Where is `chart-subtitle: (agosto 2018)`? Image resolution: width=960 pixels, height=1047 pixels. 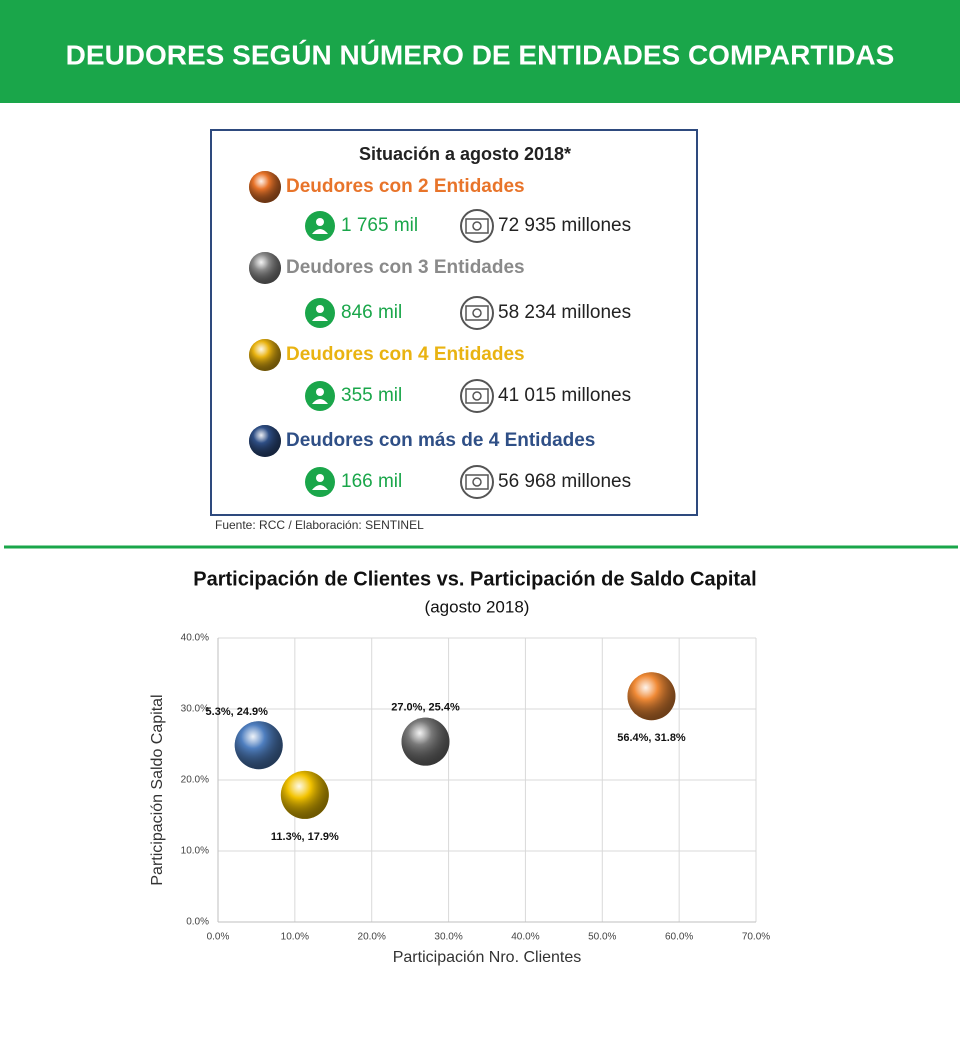 chart-subtitle: (agosto 2018) is located at coordinates (477, 606).